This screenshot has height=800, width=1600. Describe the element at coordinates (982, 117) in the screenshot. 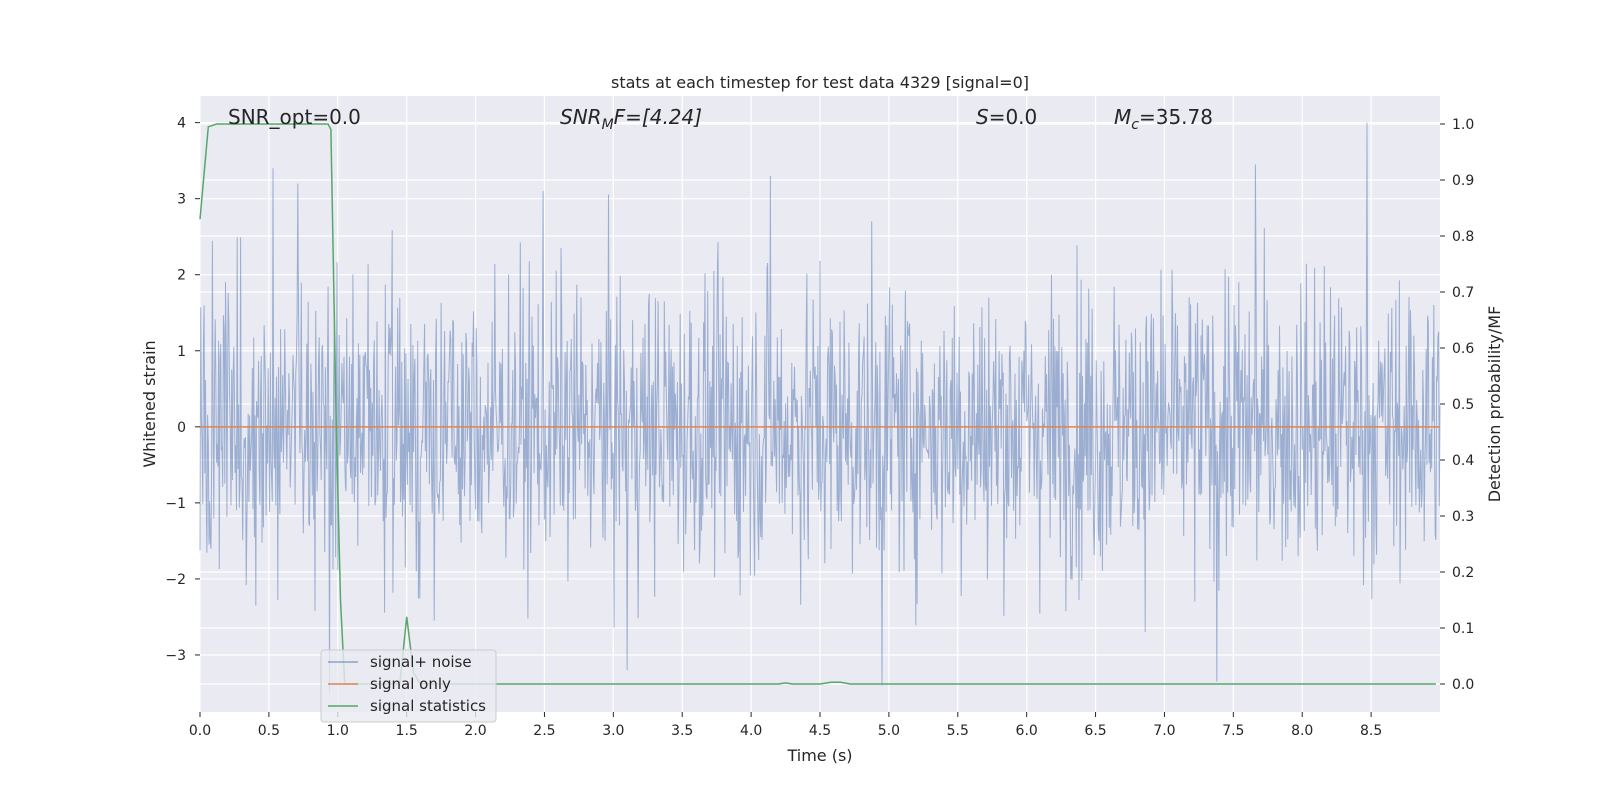

I see `annotation-s-symbol: S` at that location.